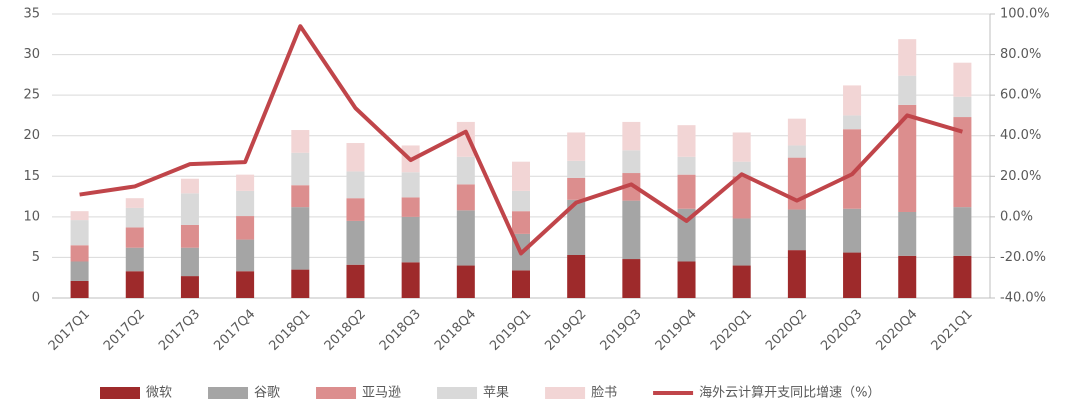 The image size is (1080, 420). Describe the element at coordinates (400, 330) in the screenshot. I see `x-tick-label: 2018Q3` at that location.